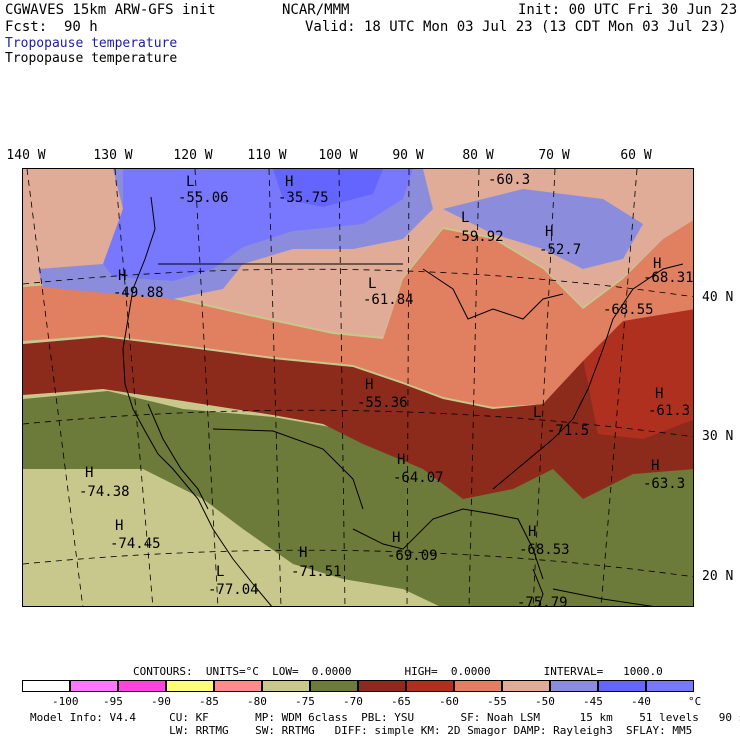 This screenshot has height=740, width=740. I want to click on color-bar-label: -80, so click(257, 701).